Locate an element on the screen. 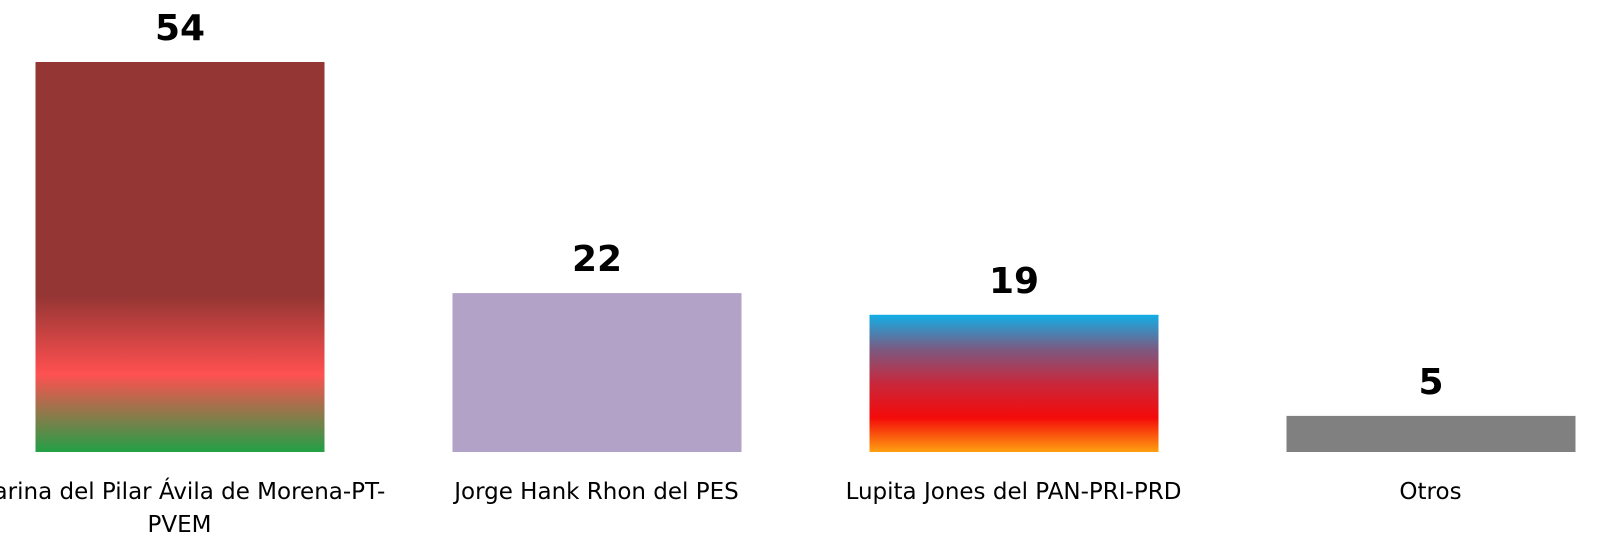  value-label: 22 is located at coordinates (597, 259).